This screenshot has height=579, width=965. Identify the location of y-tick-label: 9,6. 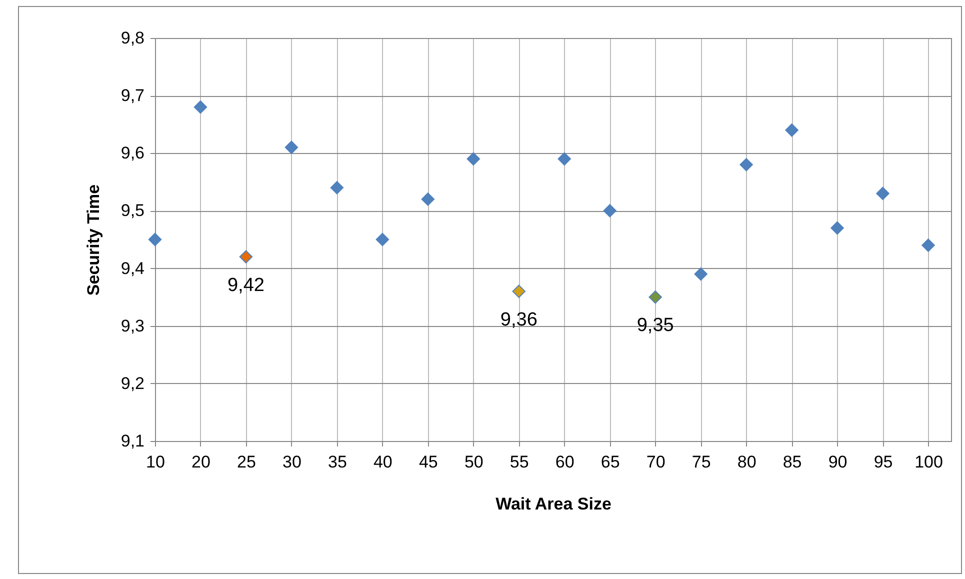
(132, 153).